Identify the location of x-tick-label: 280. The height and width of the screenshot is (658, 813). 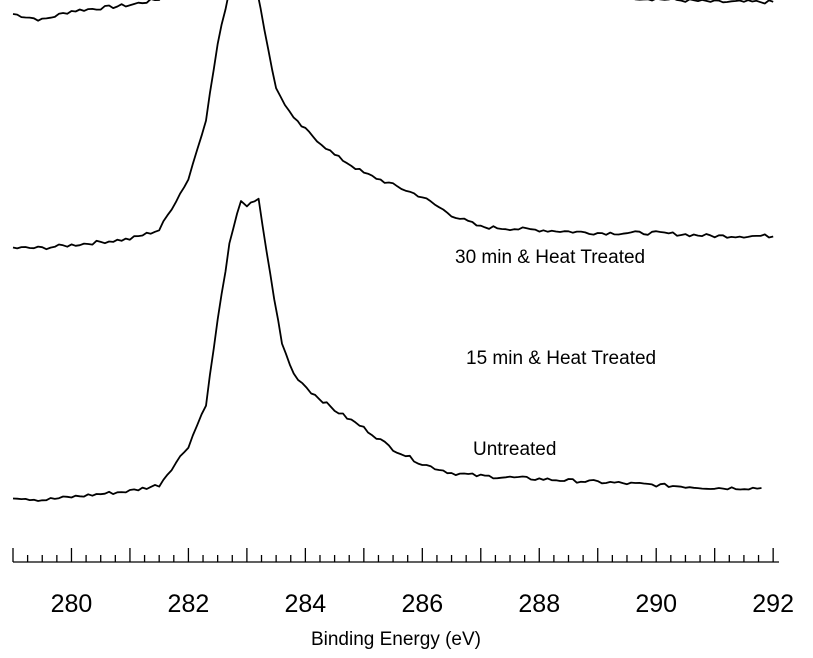
(72, 604).